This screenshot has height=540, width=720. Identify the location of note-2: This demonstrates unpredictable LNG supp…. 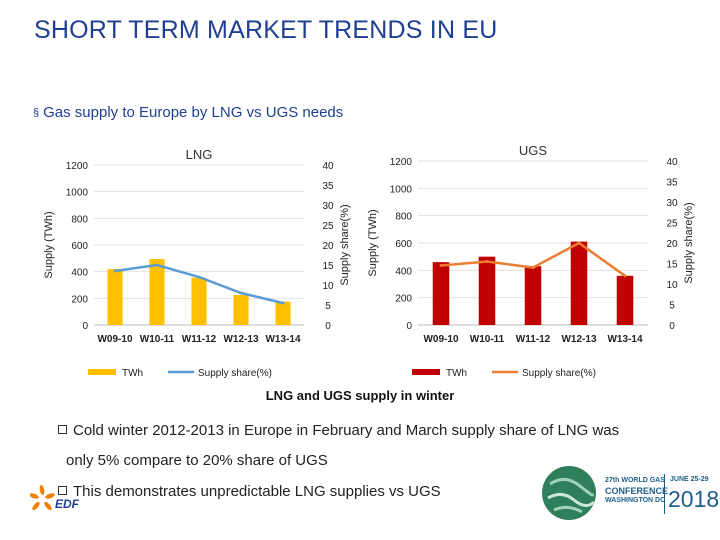
(249, 491).